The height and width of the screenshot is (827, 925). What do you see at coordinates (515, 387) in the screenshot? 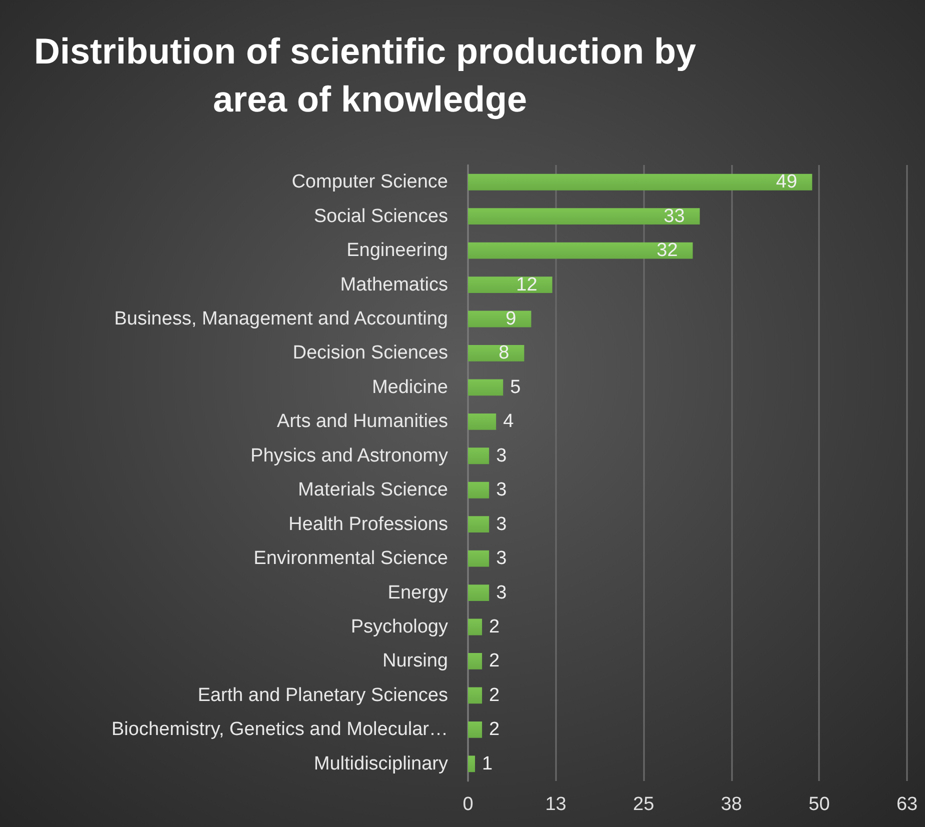
I see `data-label: 5` at bounding box center [515, 387].